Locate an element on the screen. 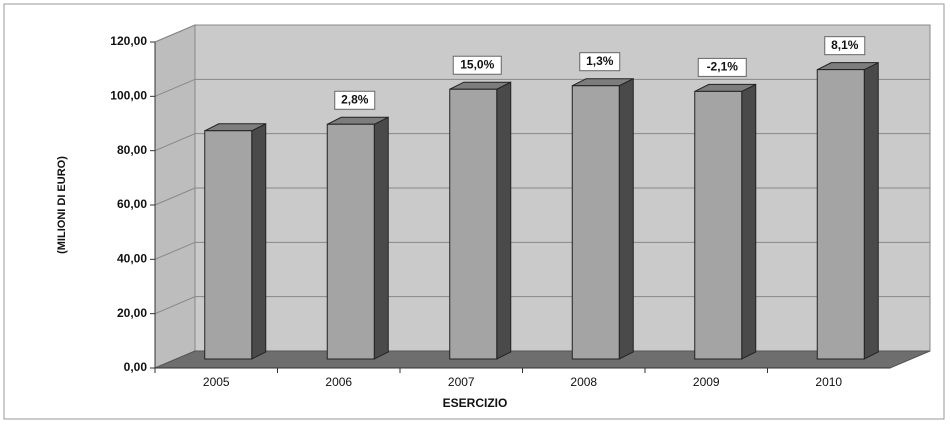  growth-label: 8,1% is located at coordinates (845, 45).